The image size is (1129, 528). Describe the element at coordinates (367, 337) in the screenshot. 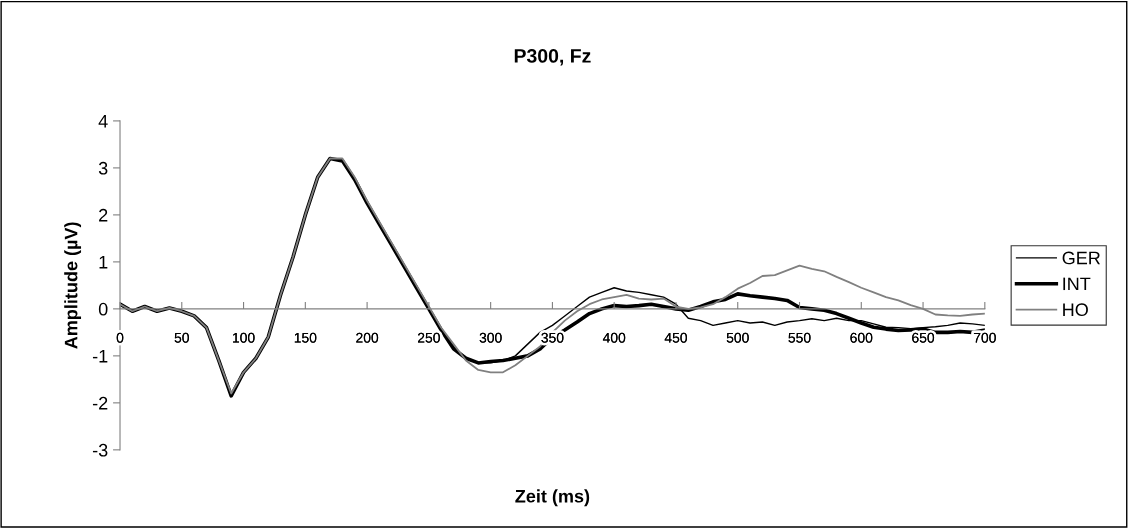

I see `x-tick-label: 200` at that location.